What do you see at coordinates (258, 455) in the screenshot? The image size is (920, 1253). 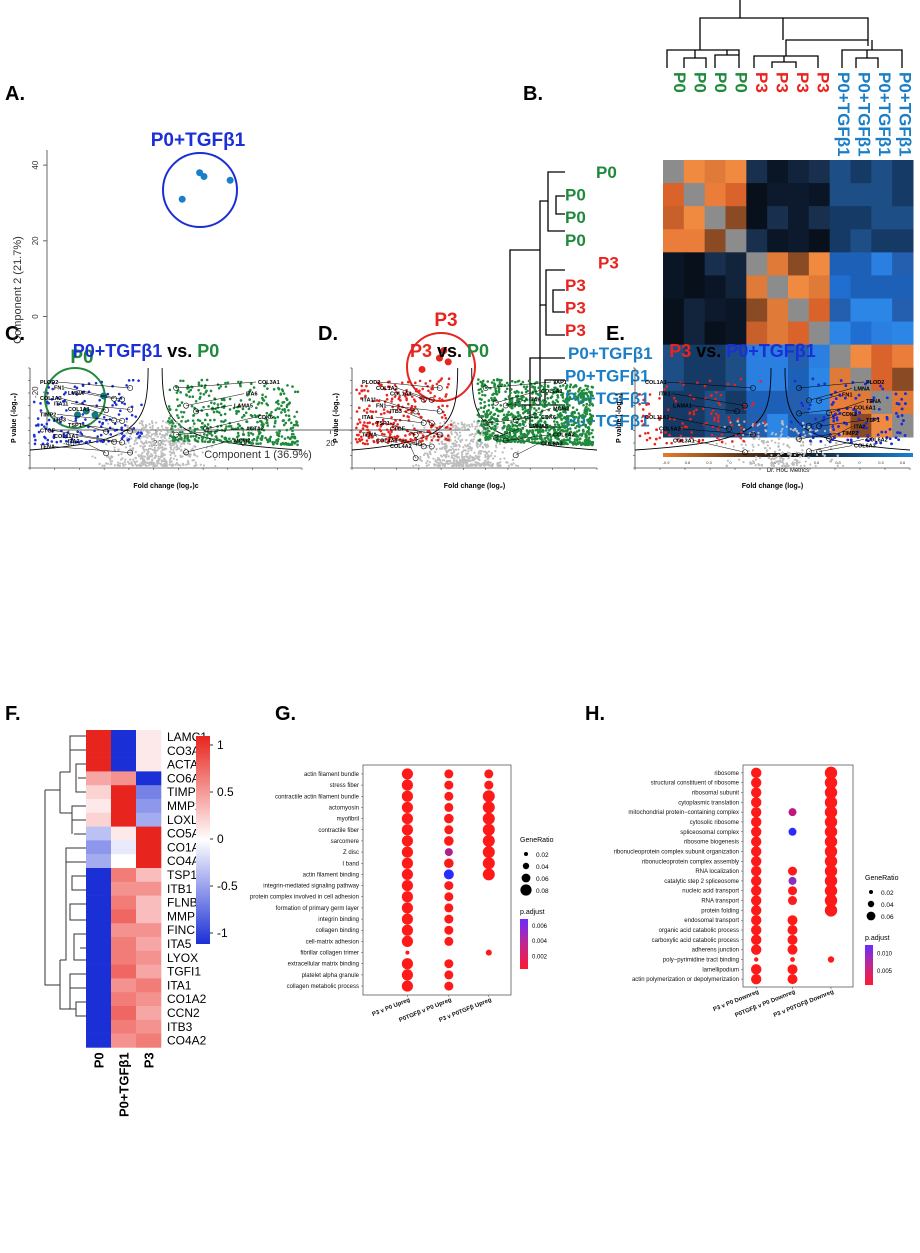 I see `pca-x-label: Component 1 (36.9%)` at bounding box center [258, 455].